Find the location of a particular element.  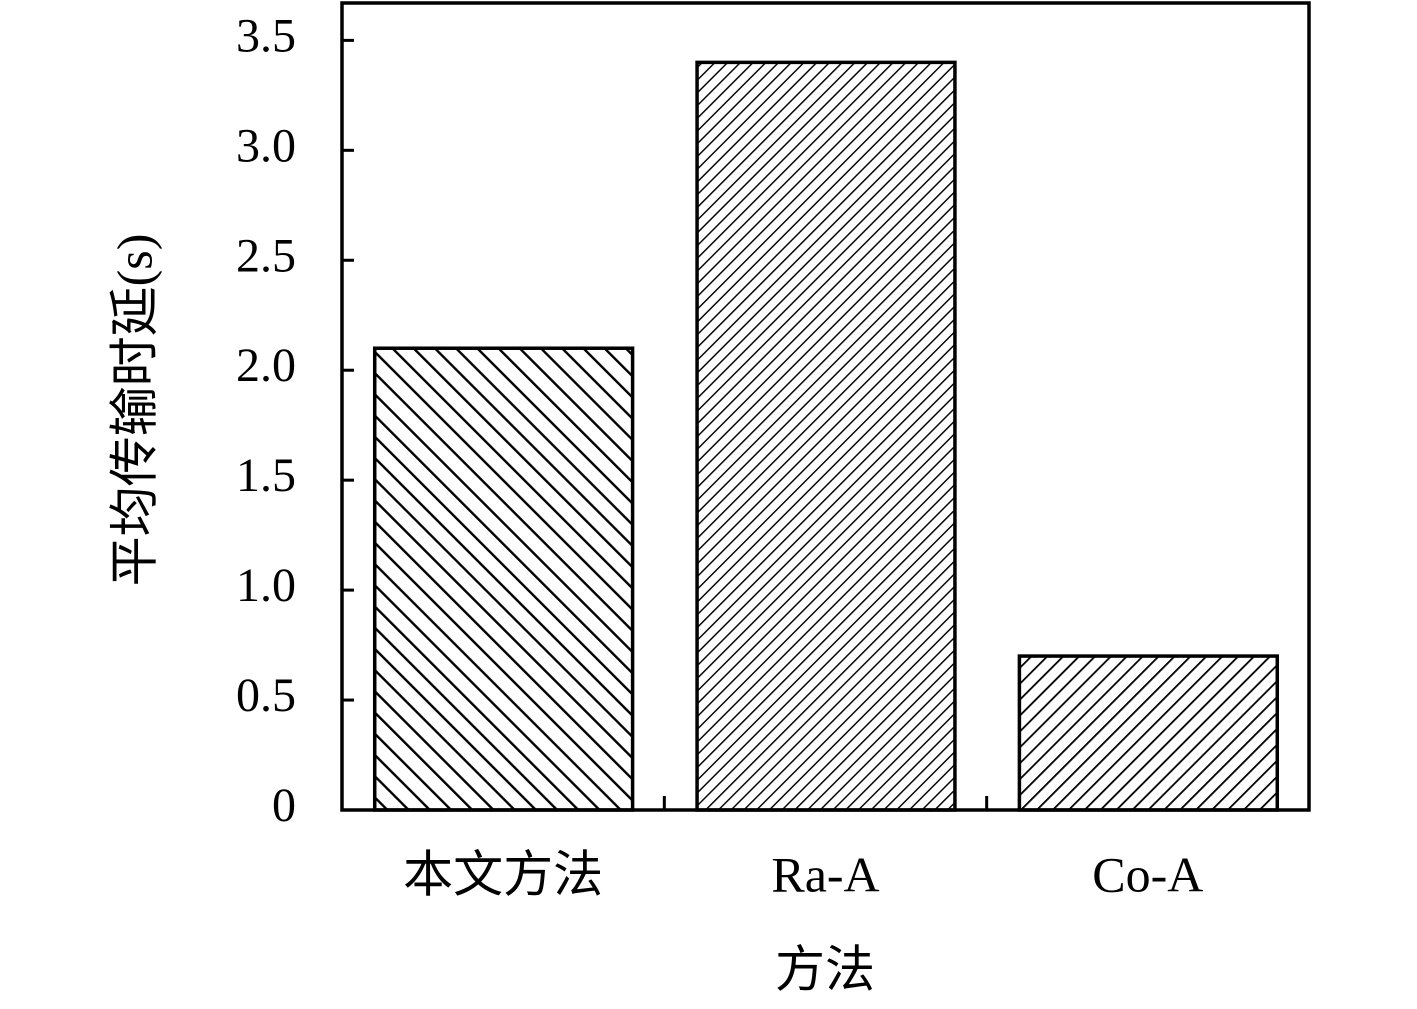

x-tick-label: 本文方法 is located at coordinates (503, 874).